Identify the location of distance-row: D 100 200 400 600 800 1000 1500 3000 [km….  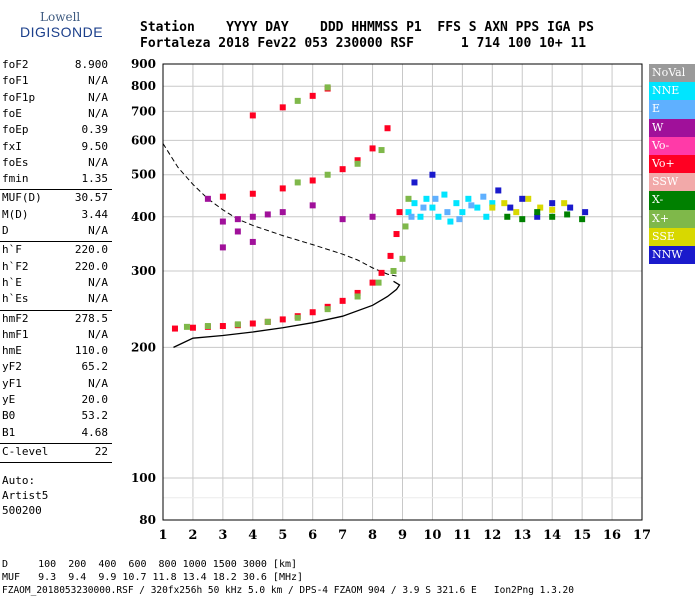
(150, 564).